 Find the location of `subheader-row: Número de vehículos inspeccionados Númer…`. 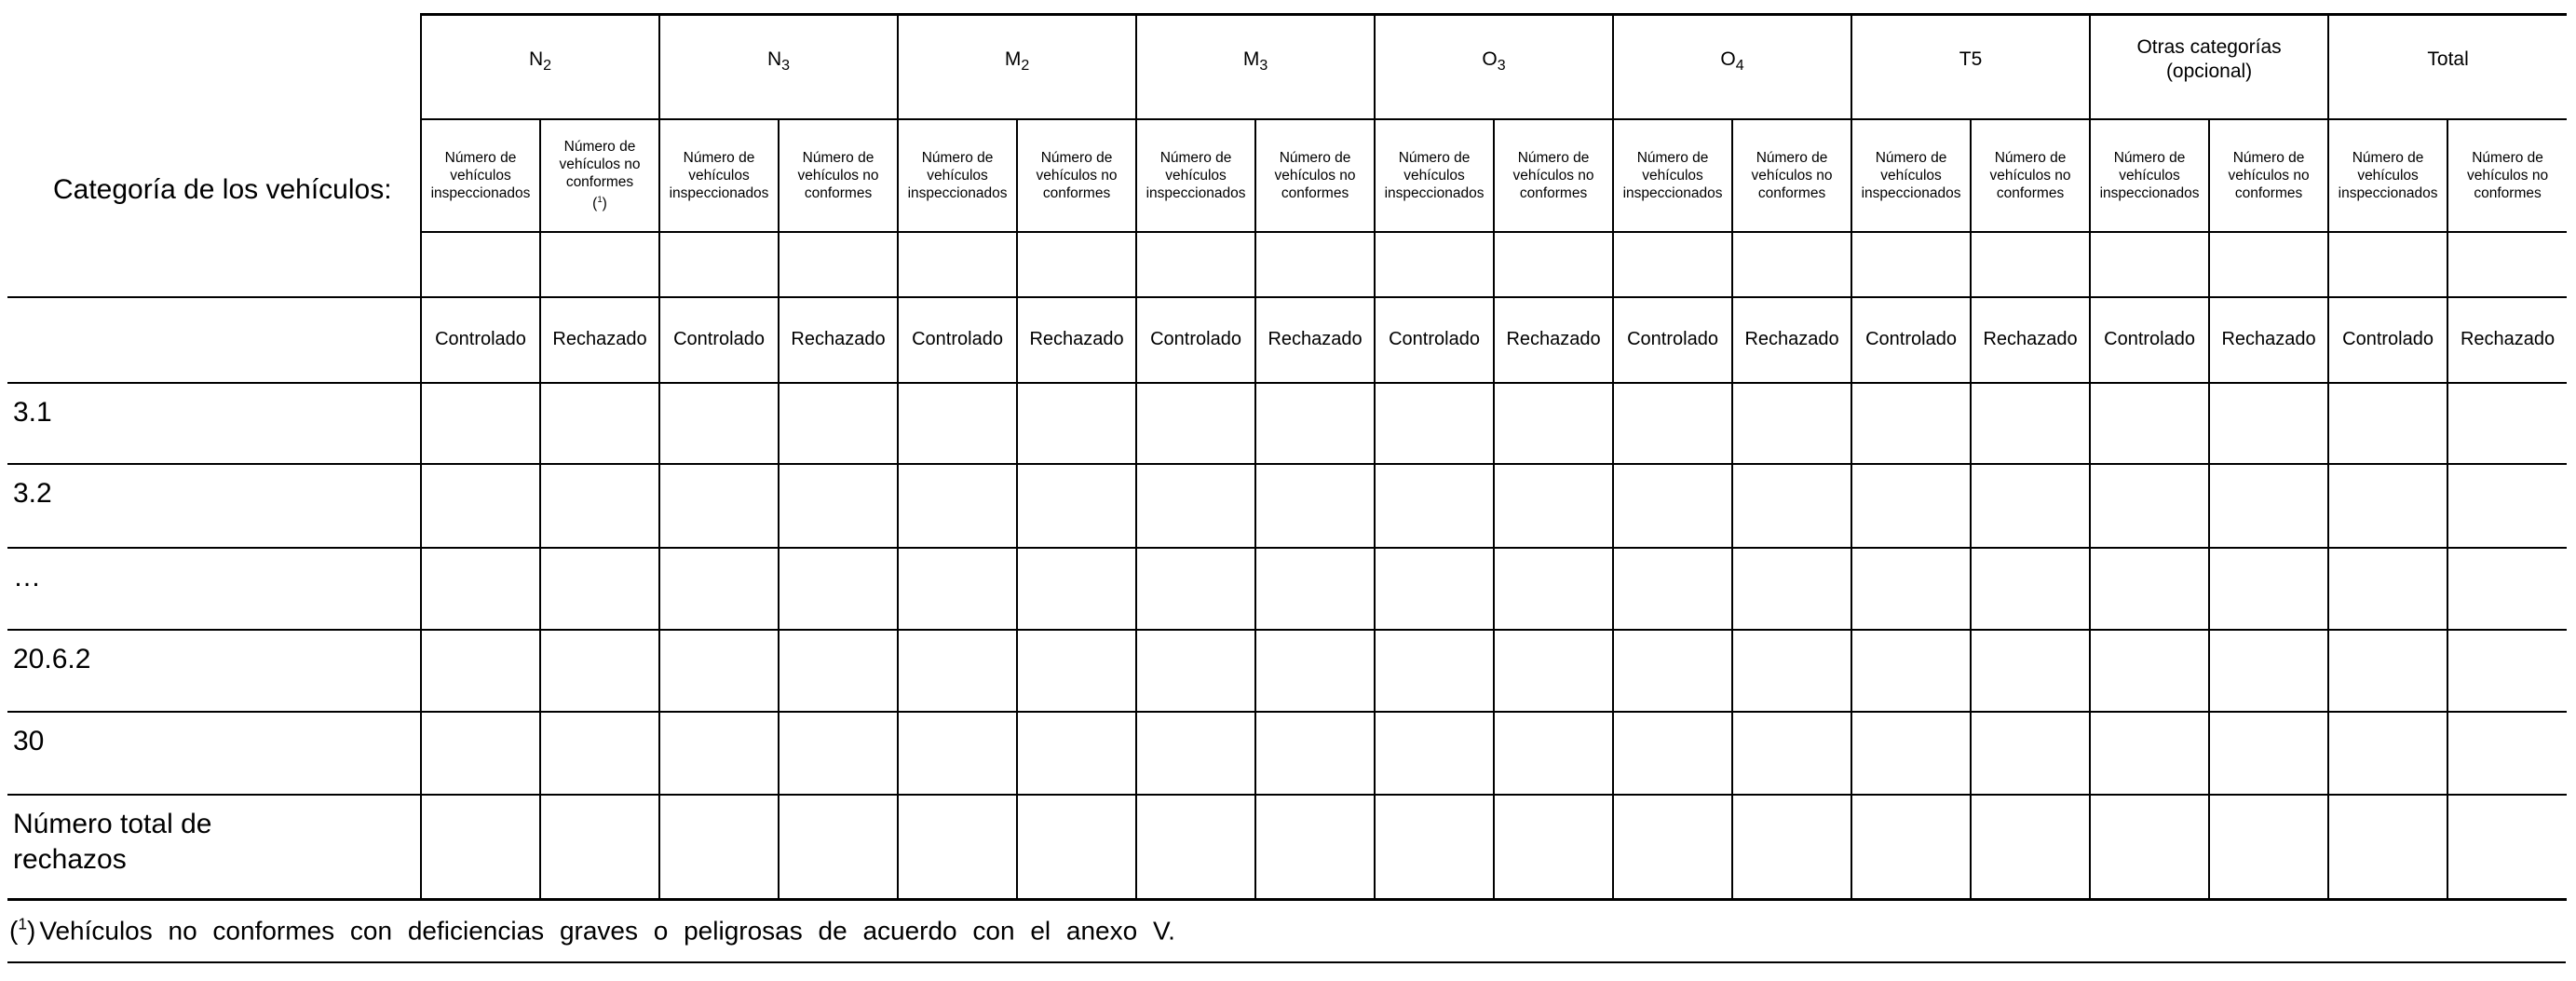

subheader-row: Número de vehículos inspeccionados Númer… is located at coordinates (1287, 175).